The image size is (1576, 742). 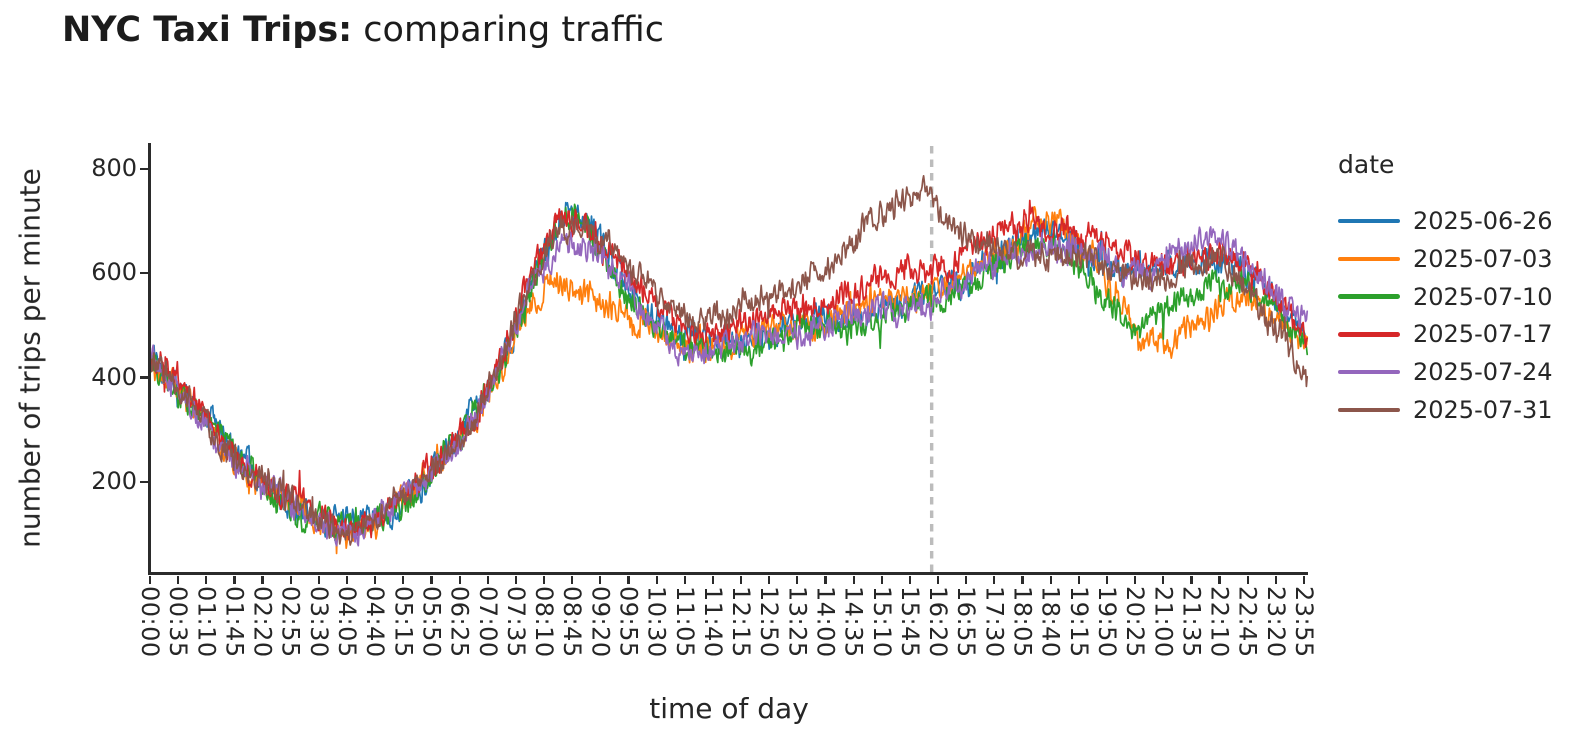 What do you see at coordinates (375, 622) in the screenshot?
I see `x-tick-label: 04:40` at bounding box center [375, 622].